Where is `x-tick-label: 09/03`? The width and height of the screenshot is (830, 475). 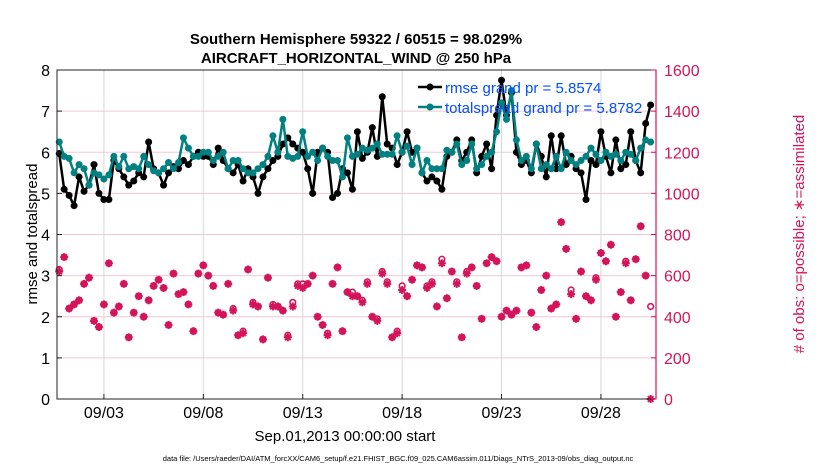
x-tick-label: 09/03 is located at coordinates (104, 413).